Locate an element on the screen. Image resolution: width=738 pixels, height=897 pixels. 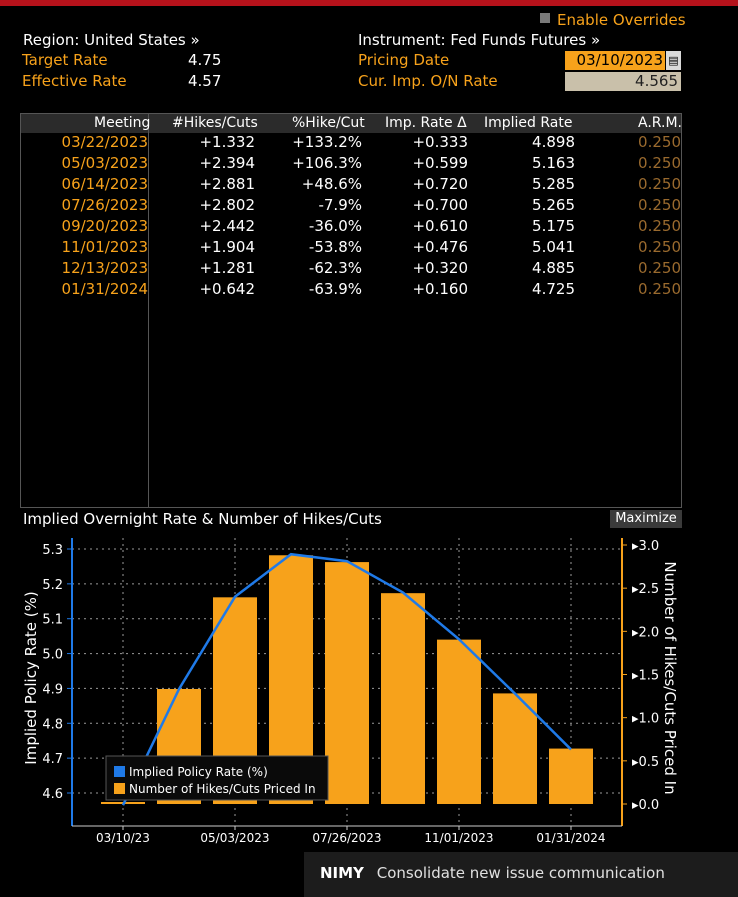
col-hikes-cuts: #Hikes/Cuts is located at coordinates (215, 123).